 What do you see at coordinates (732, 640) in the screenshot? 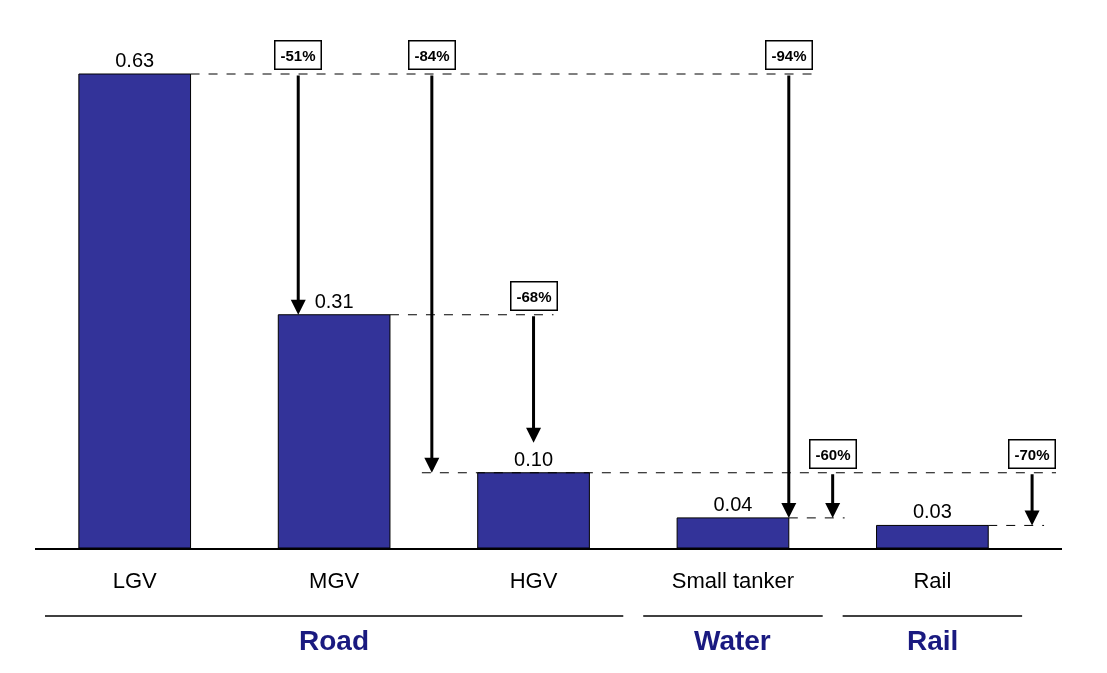
I see `text: Water` at bounding box center [732, 640].